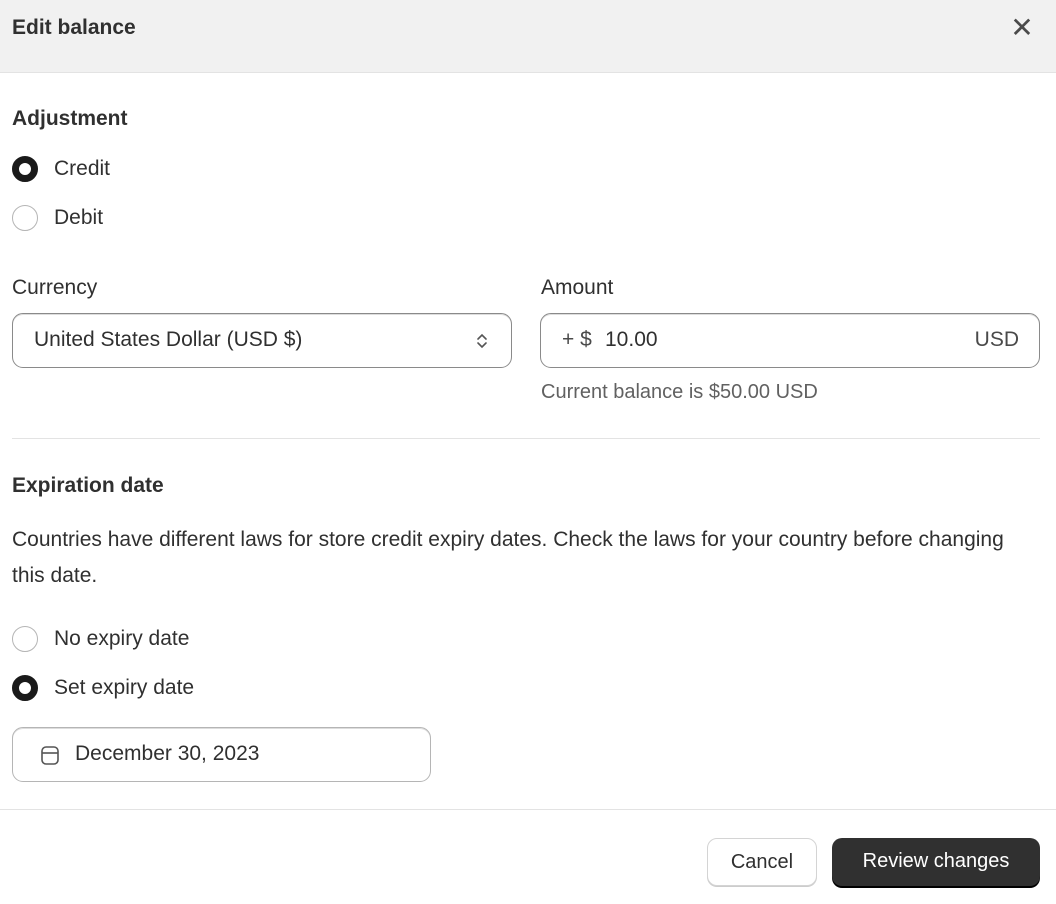 This screenshot has height=904, width=1056. I want to click on amount-label: Amount, so click(577, 287).